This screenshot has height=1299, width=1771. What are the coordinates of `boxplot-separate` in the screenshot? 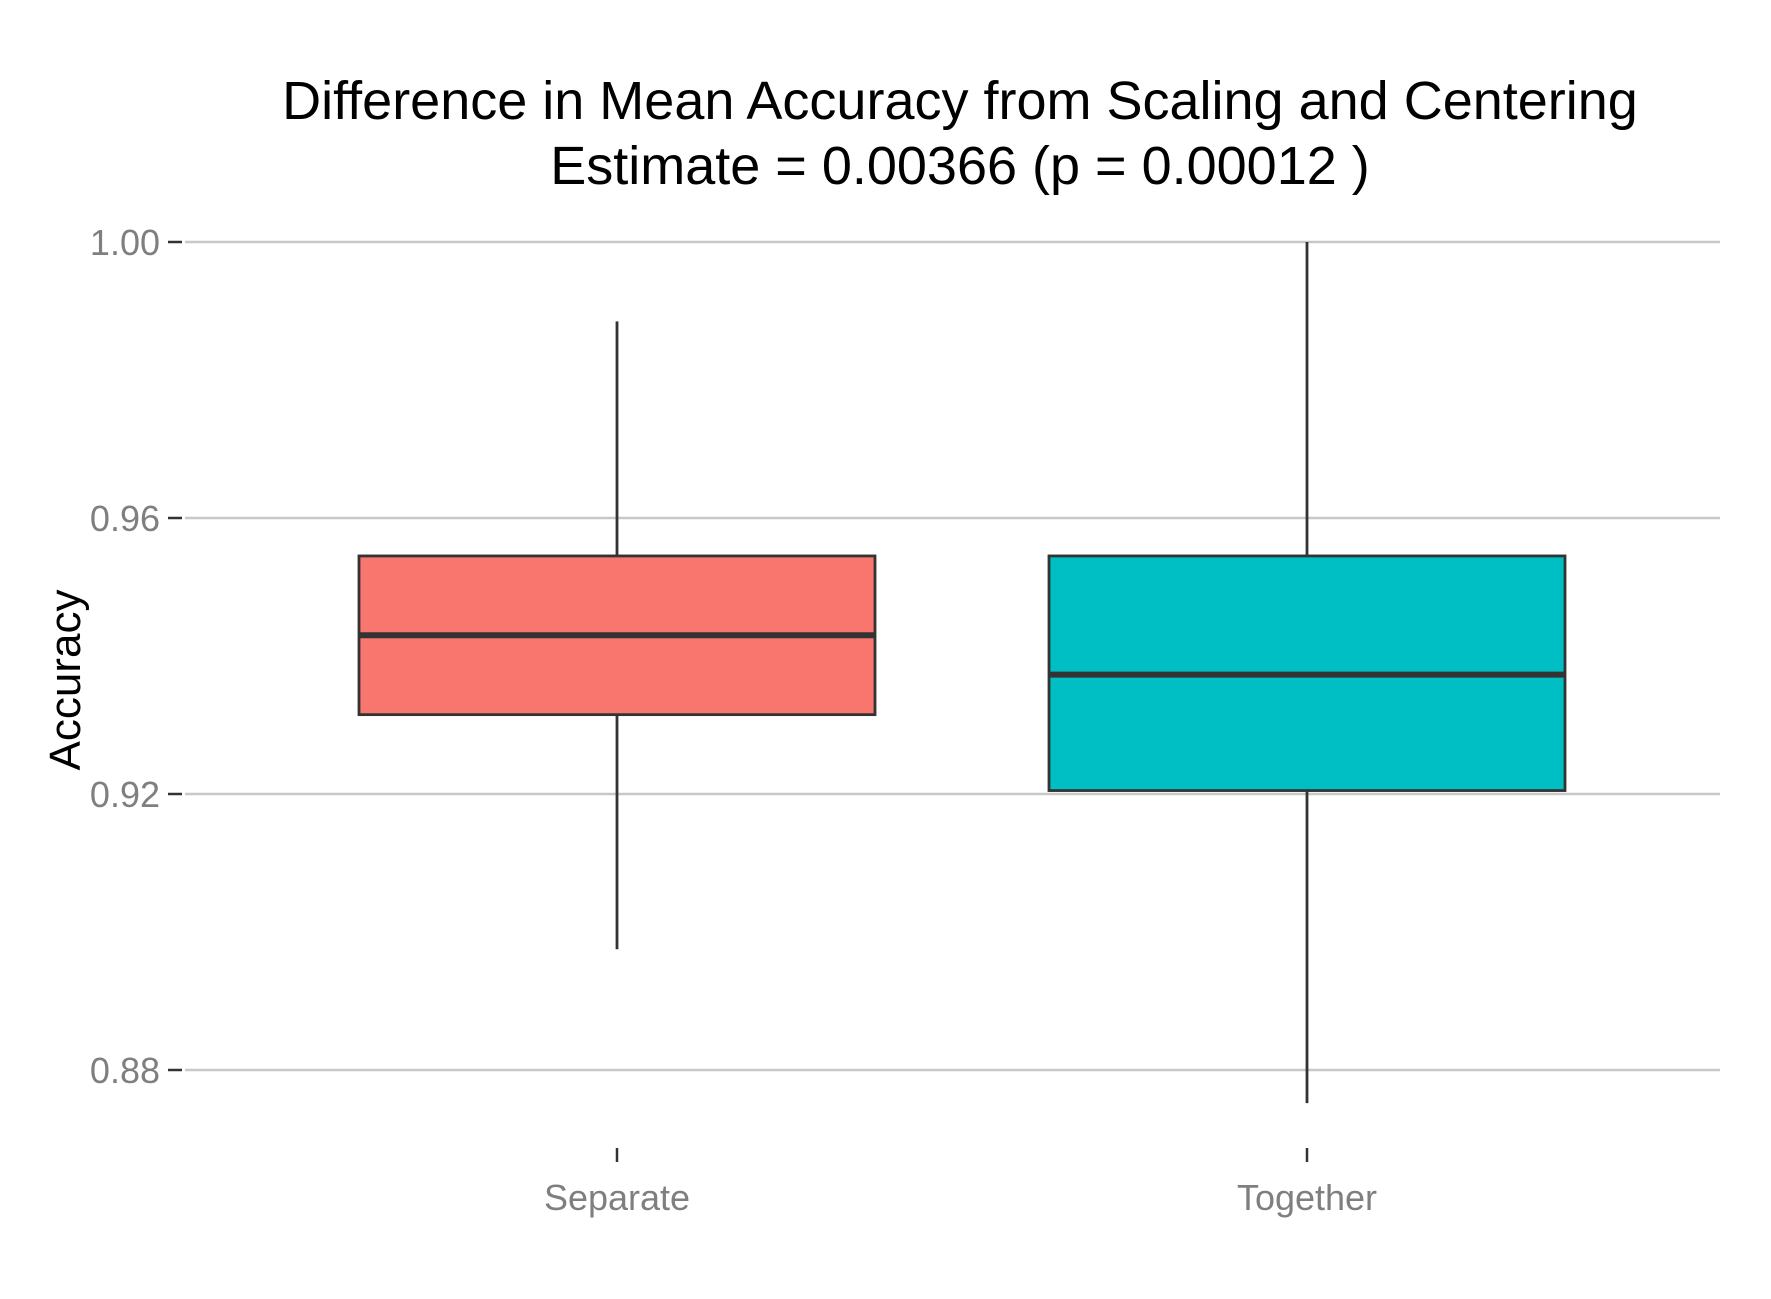 It's located at (617, 635).